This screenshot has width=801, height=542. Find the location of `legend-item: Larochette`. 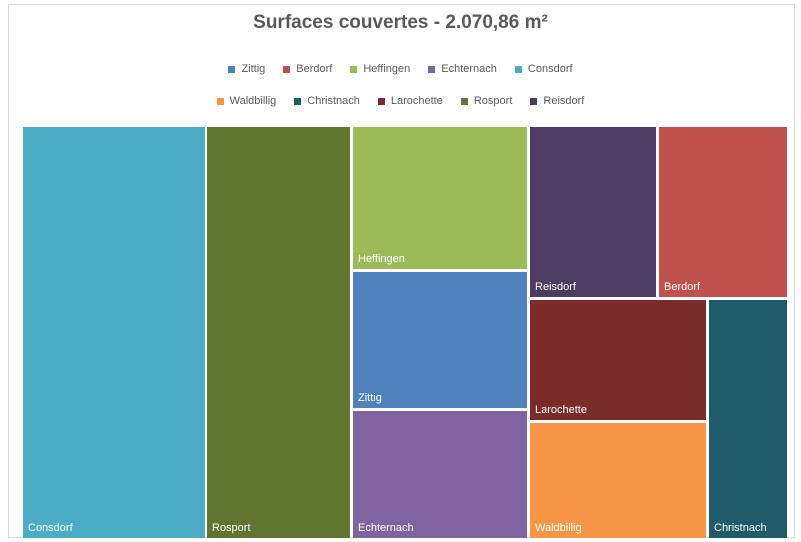

legend-item: Larochette is located at coordinates (410, 101).